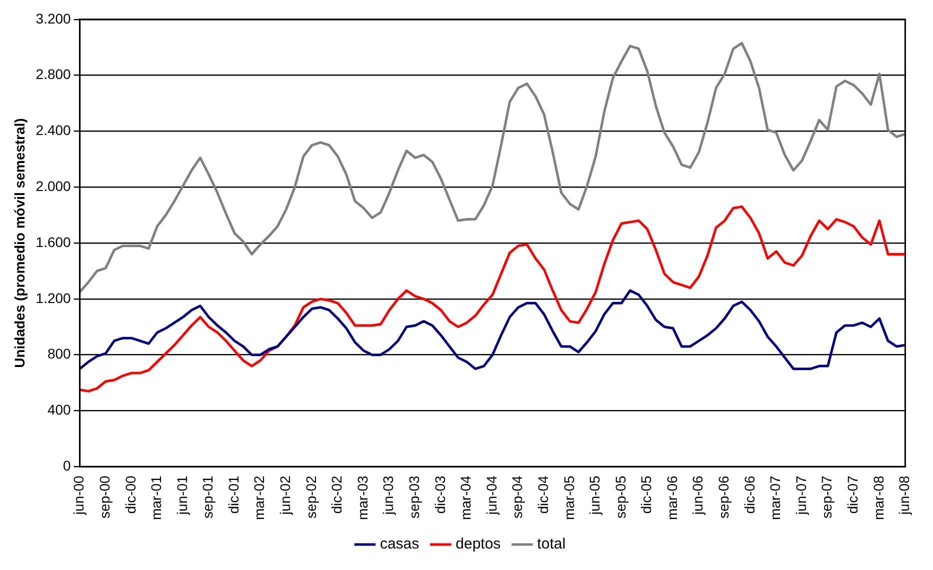  What do you see at coordinates (67, 466) in the screenshot?
I see `y-tick-label: 0` at bounding box center [67, 466].